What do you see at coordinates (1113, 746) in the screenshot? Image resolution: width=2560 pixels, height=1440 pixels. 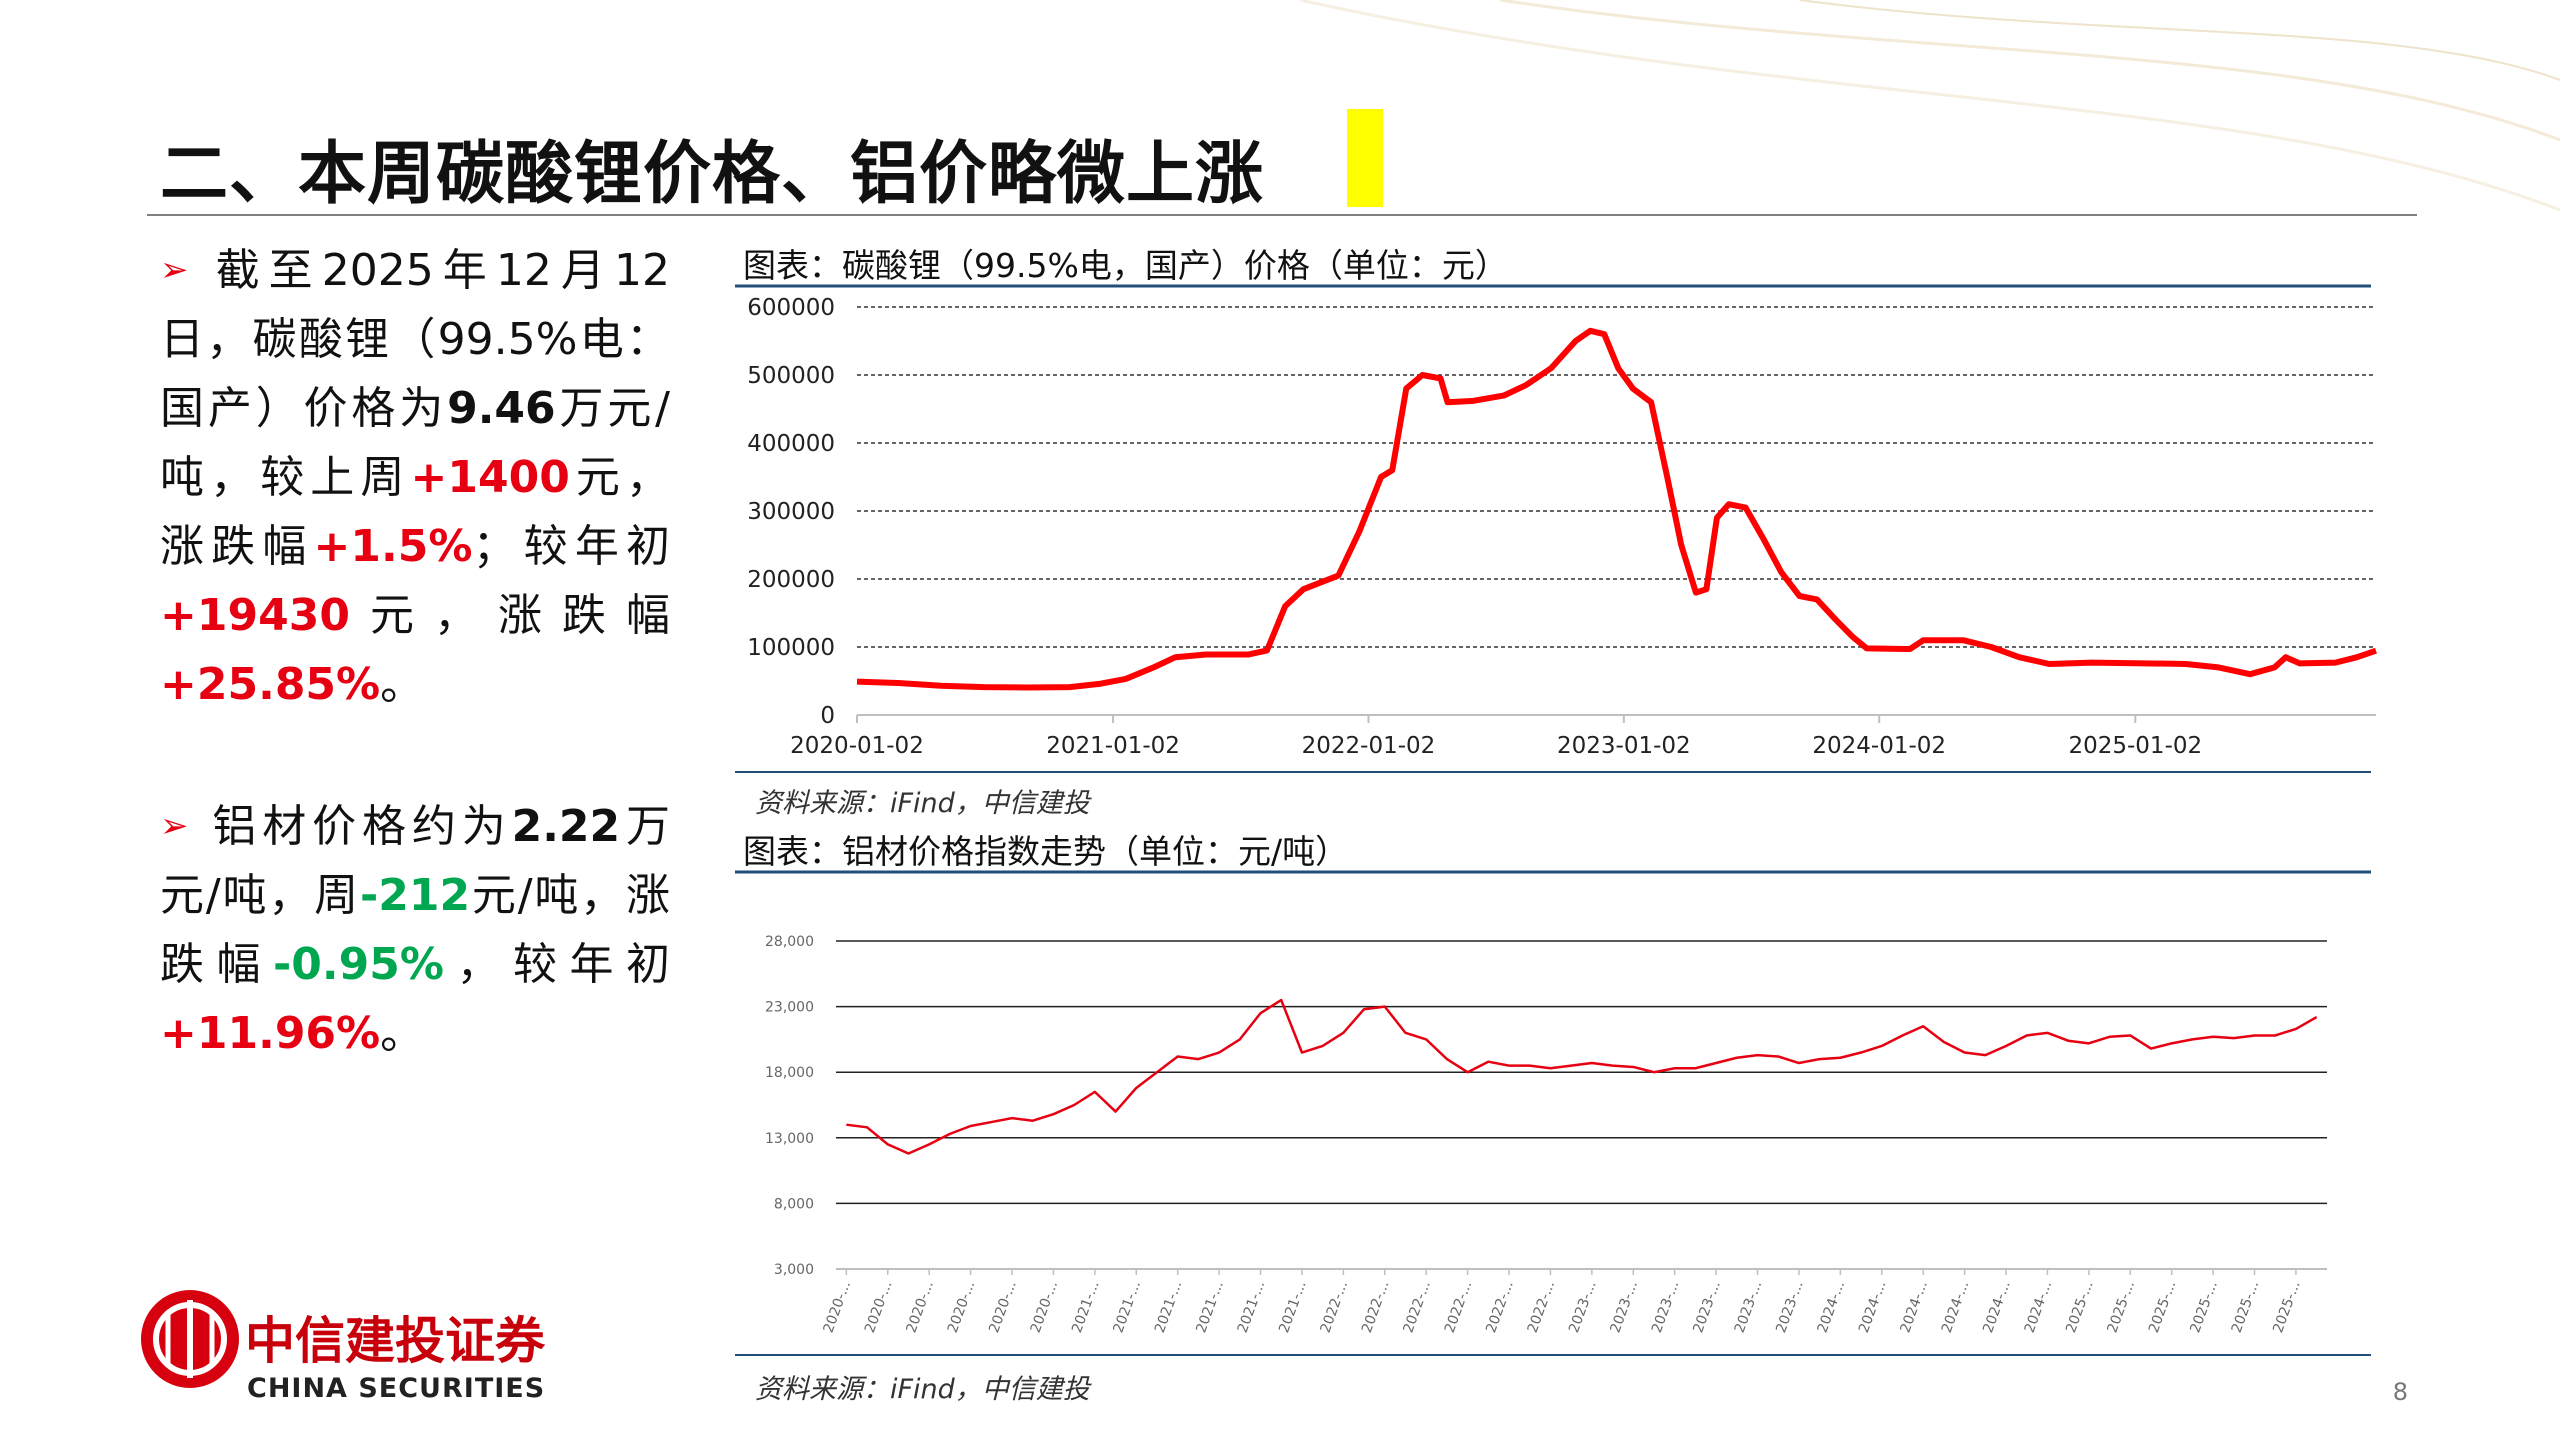 I see `x-tick-label: 2021-01-02` at bounding box center [1113, 746].